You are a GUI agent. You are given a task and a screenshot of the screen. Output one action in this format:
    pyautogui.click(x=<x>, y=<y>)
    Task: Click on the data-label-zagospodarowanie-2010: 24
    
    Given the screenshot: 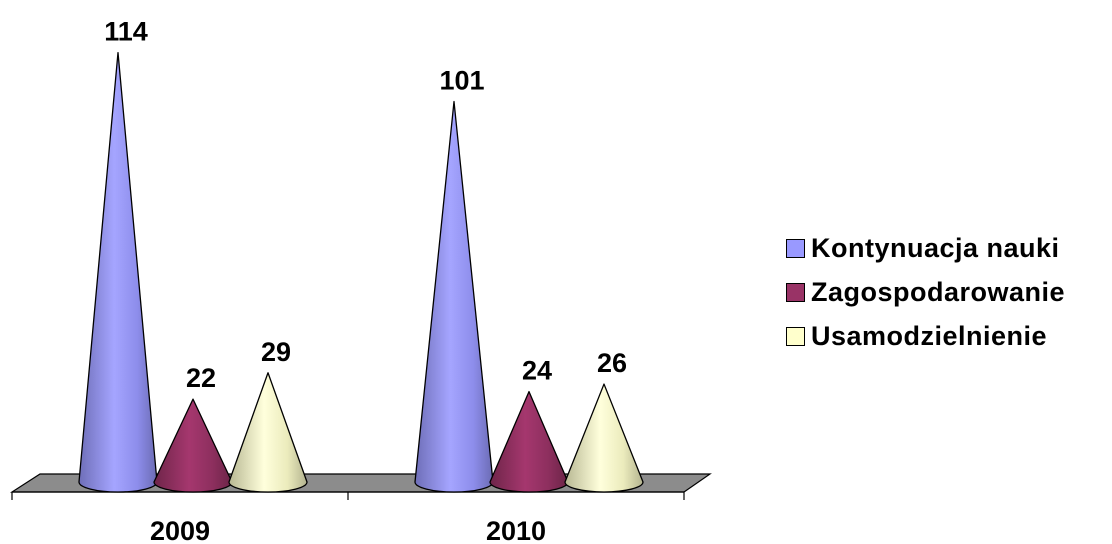 What is the action you would take?
    pyautogui.click(x=537, y=371)
    